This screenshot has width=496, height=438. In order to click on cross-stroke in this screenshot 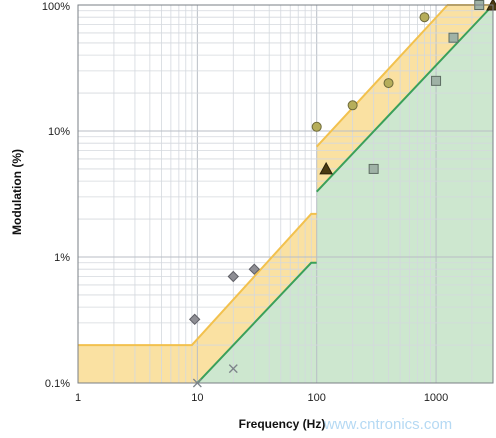, I will do `click(233, 369)`.